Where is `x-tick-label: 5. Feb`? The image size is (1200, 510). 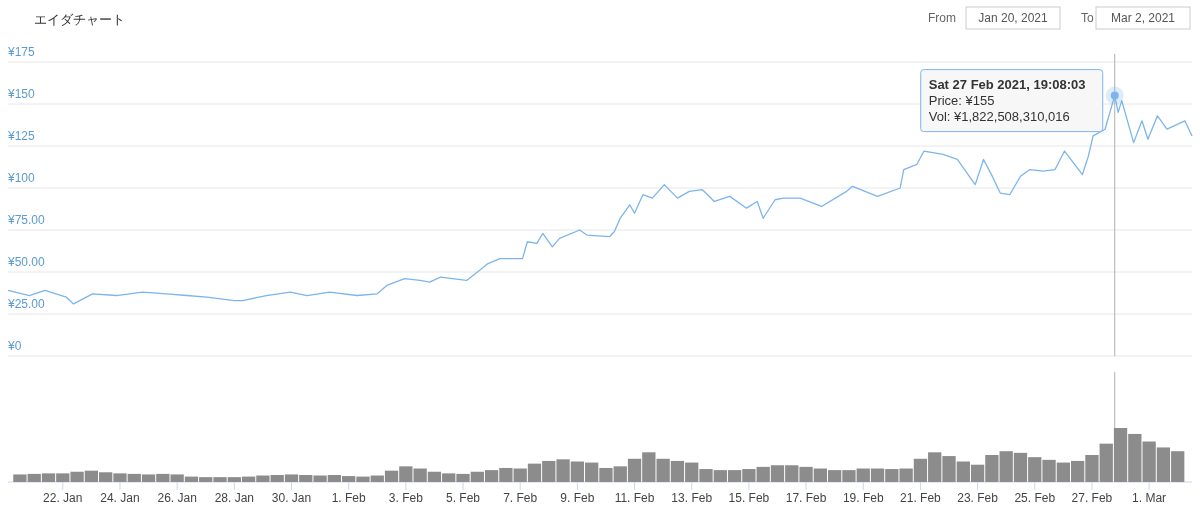 x-tick-label: 5. Feb is located at coordinates (463, 498).